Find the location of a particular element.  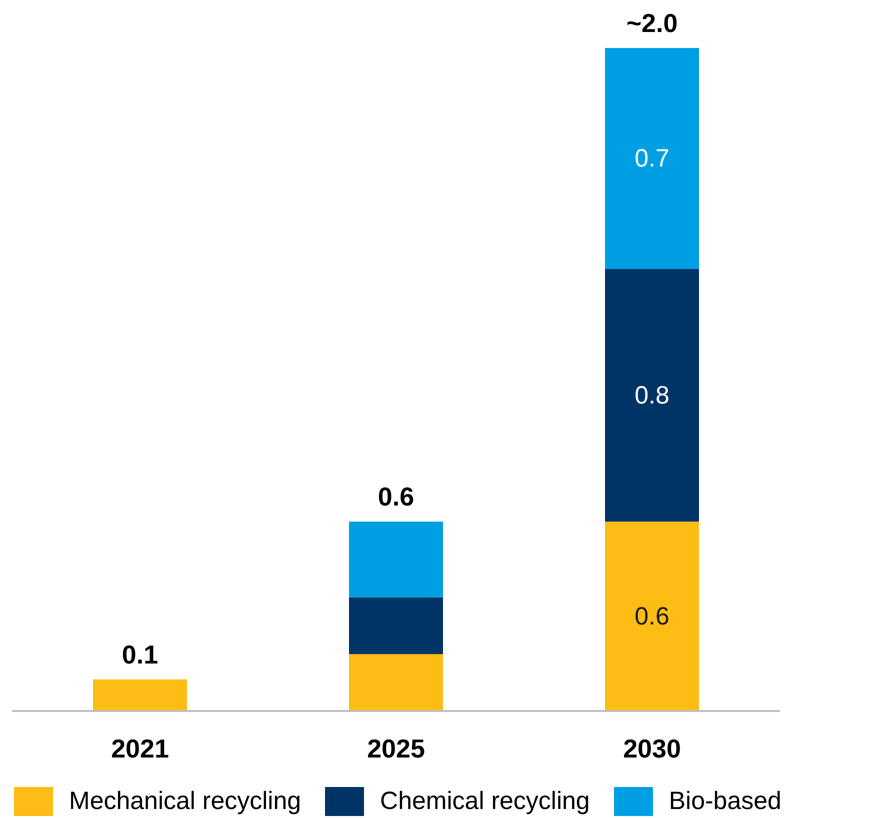

x-tick-label: 2030 is located at coordinates (652, 748).